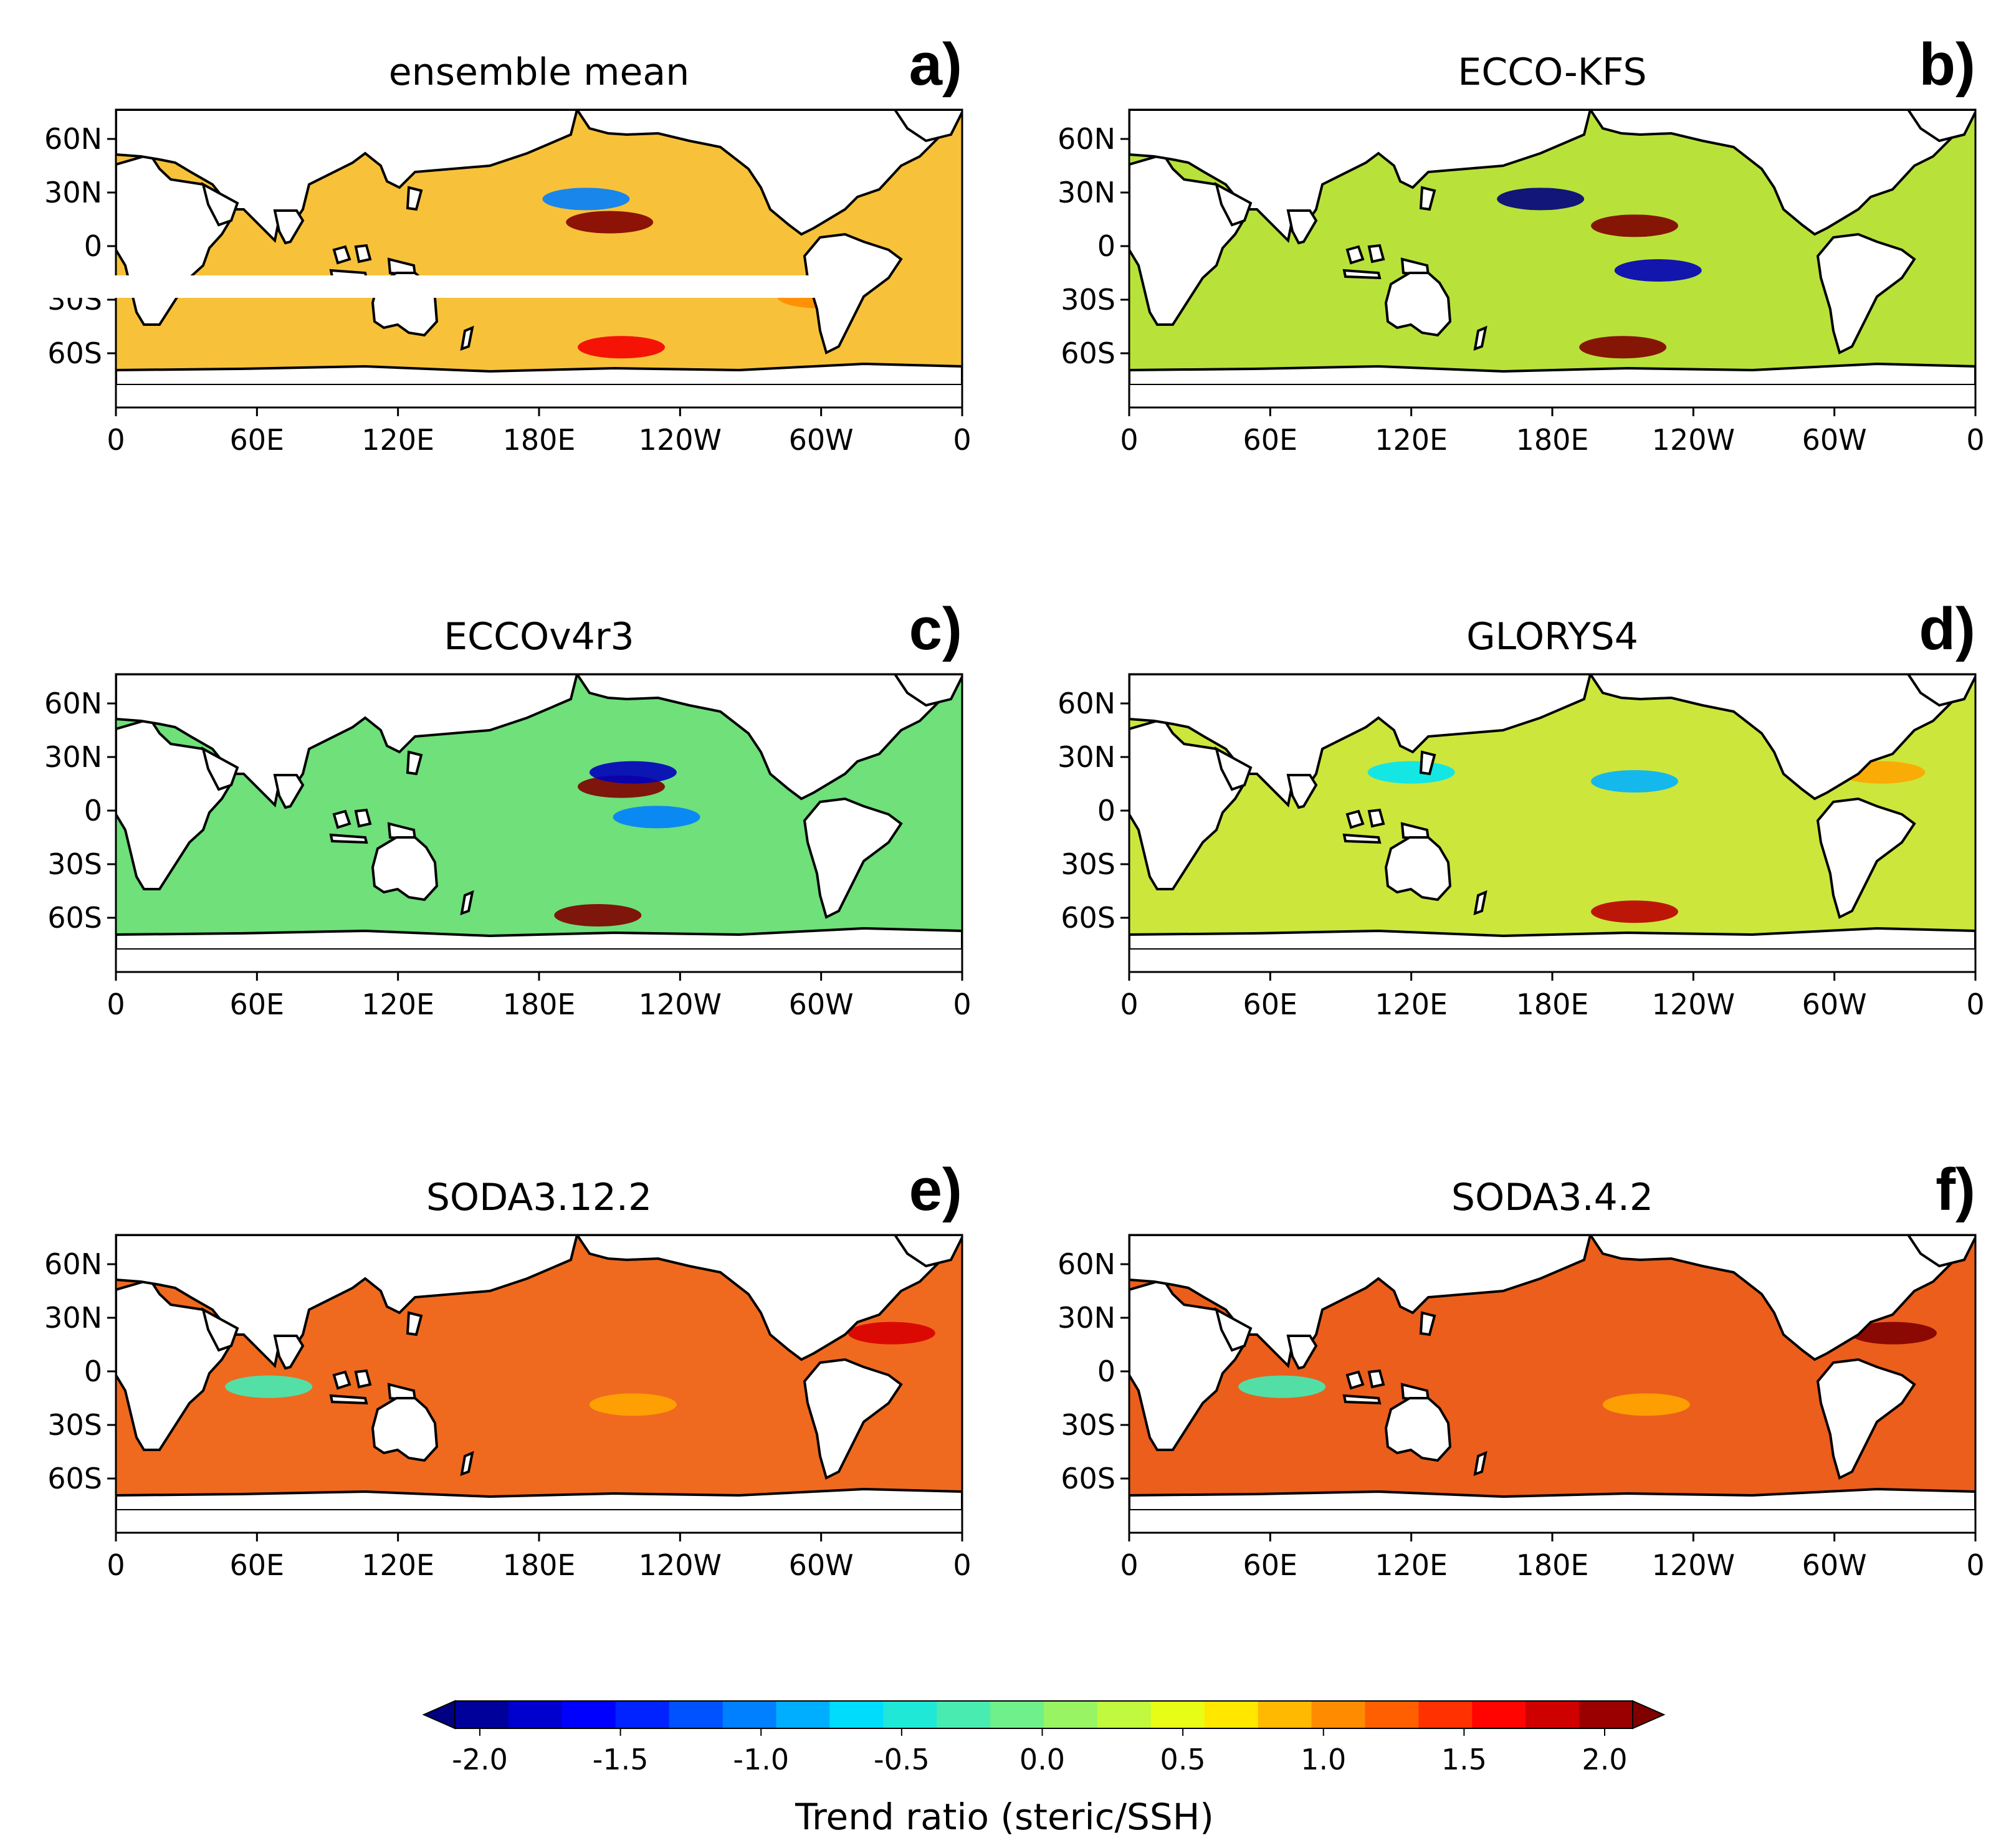 This screenshot has height=1848, width=1996. Describe the element at coordinates (1004, 1817) in the screenshot. I see `colorbar-label: Trend ratio (steric/SSH)` at that location.